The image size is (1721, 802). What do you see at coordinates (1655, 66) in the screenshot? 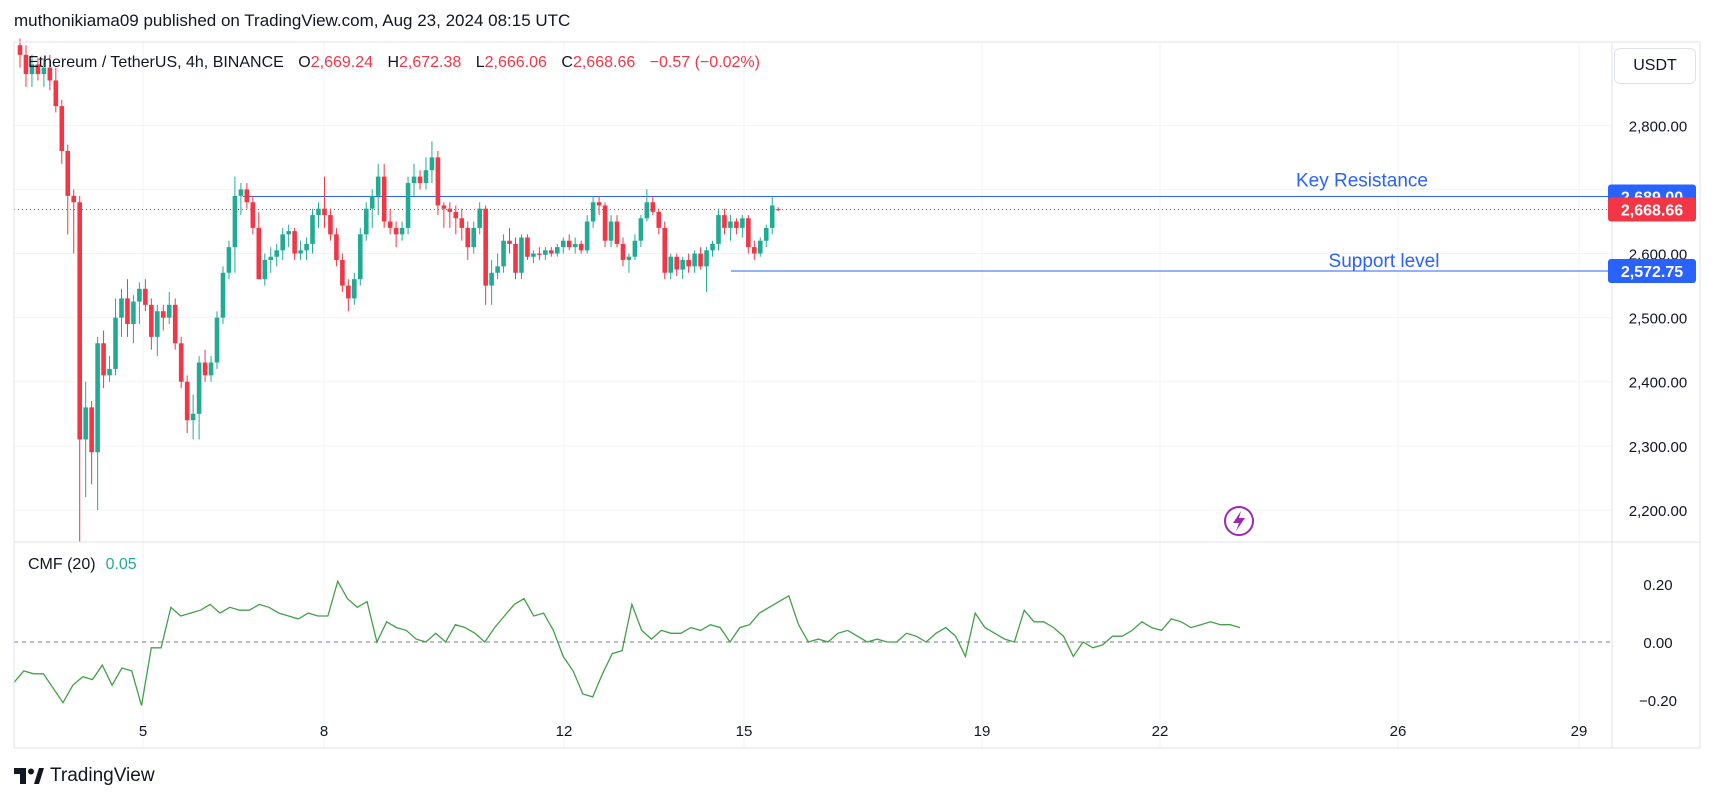
I see `currency-button: USDT` at bounding box center [1655, 66].